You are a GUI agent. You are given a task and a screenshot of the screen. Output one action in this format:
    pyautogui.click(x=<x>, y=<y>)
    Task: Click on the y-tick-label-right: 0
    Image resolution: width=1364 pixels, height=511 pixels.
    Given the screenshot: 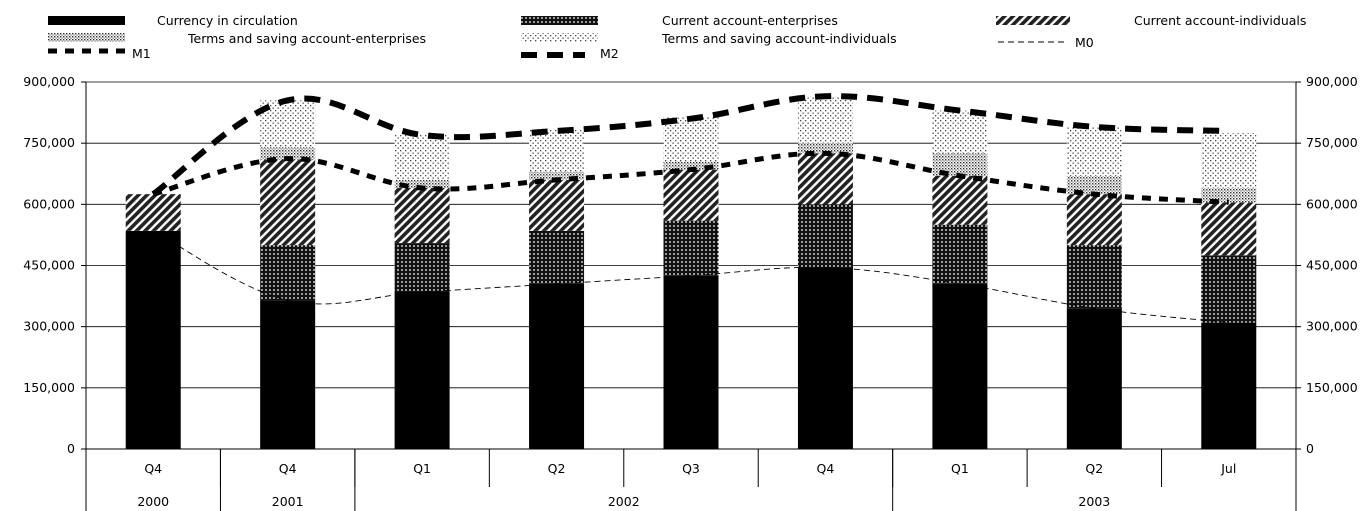 What is the action you would take?
    pyautogui.click(x=1310, y=448)
    